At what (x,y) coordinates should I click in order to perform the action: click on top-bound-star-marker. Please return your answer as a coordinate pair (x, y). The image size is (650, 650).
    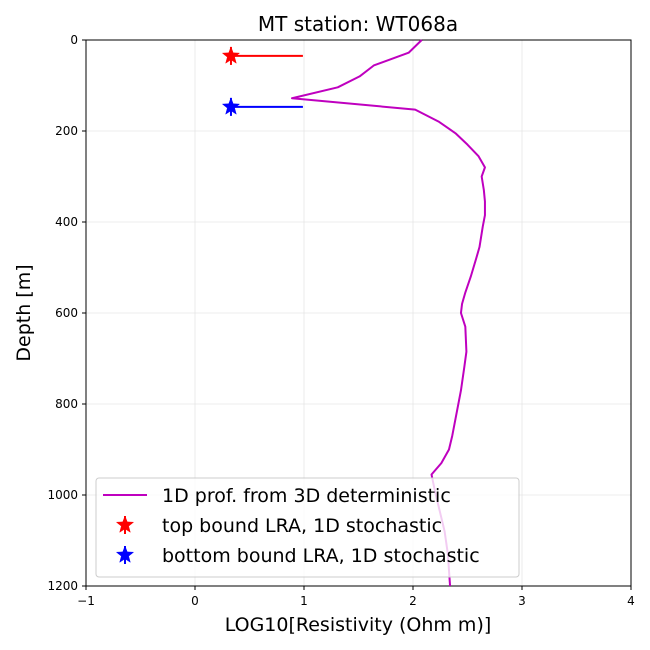
    Looking at the image, I should click on (231, 55).